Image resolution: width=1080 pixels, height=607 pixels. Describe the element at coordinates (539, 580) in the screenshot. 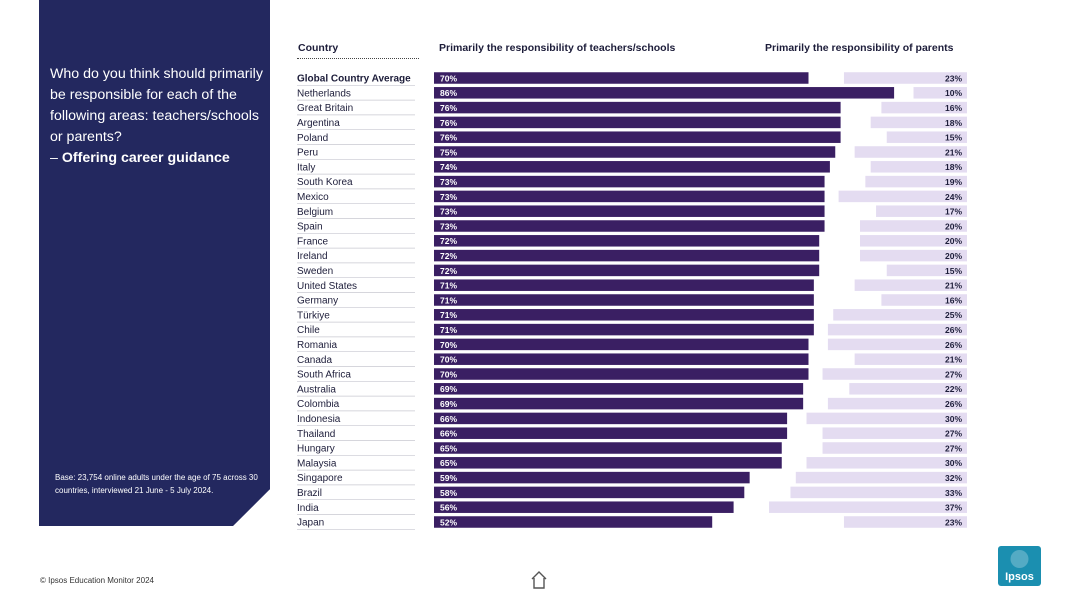

I see `home-icon` at that location.